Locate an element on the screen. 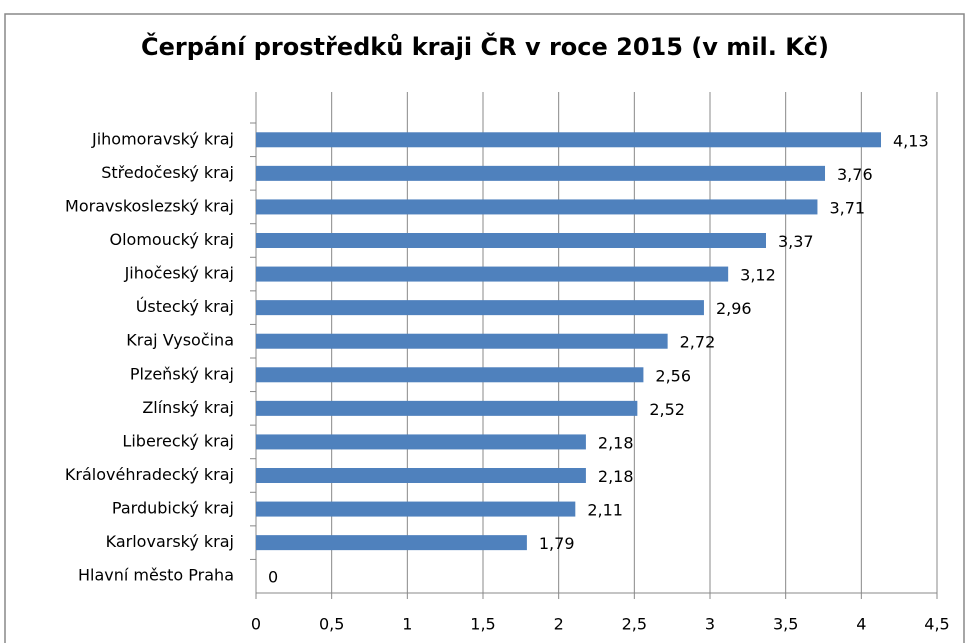 The width and height of the screenshot is (970, 643). value-label: 4,13 is located at coordinates (911, 140).